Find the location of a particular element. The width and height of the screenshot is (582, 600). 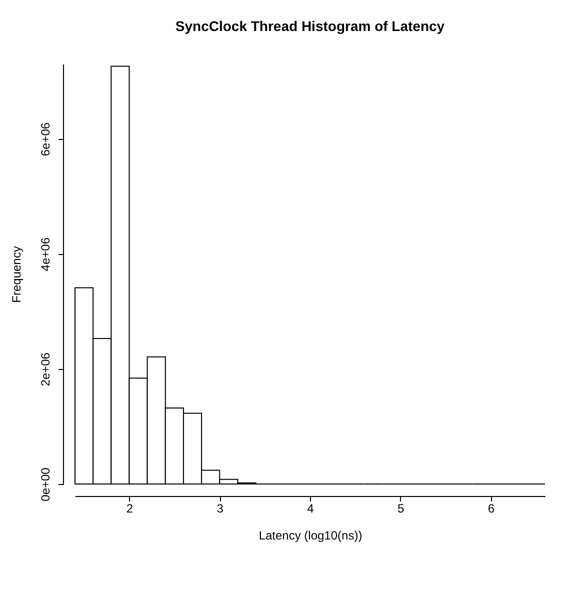

x-tick-label: 2 is located at coordinates (130, 509).